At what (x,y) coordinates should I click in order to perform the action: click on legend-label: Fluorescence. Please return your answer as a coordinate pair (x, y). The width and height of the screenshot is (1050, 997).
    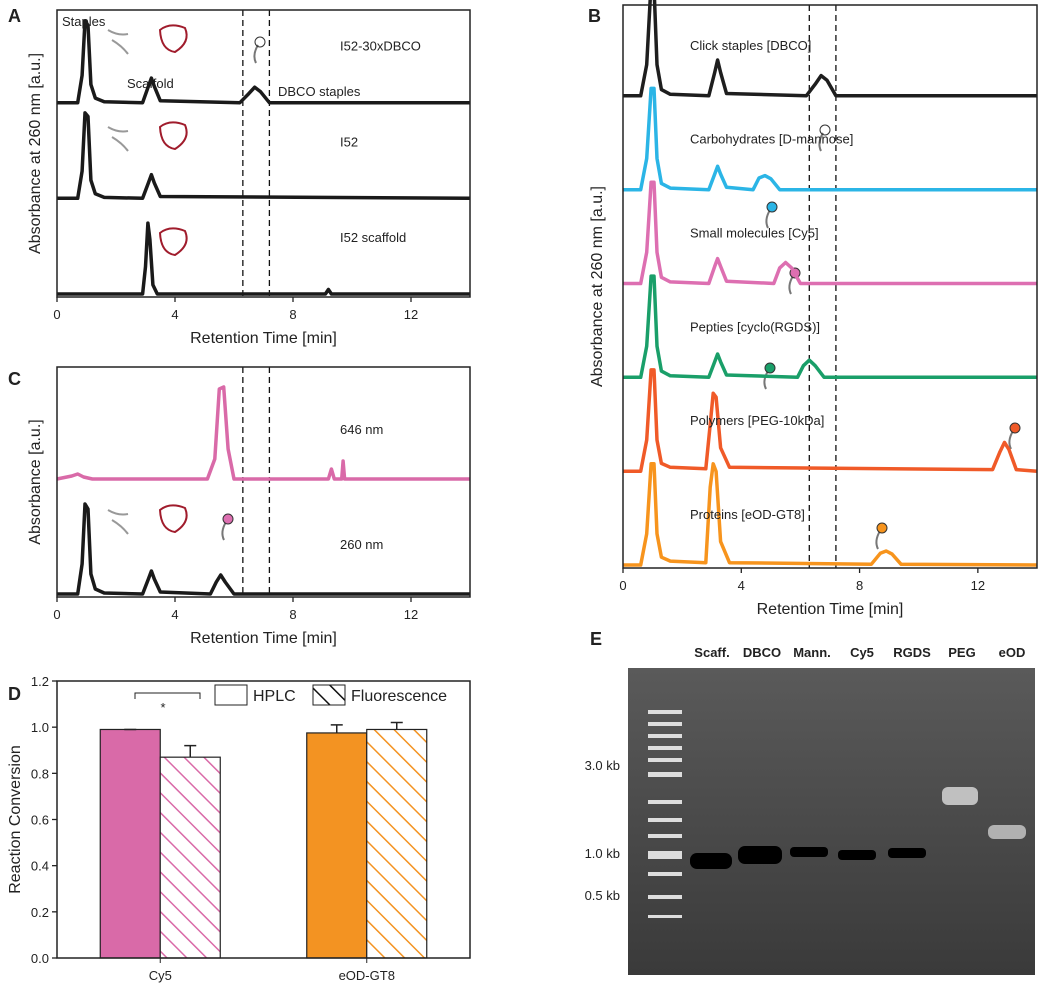
    Looking at the image, I should click on (399, 696).